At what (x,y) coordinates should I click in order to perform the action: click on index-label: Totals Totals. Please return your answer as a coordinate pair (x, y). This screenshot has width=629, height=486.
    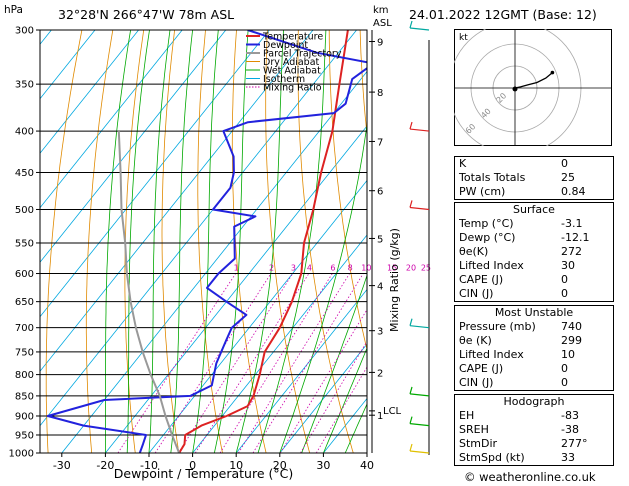
    Looking at the image, I should click on (492, 177).